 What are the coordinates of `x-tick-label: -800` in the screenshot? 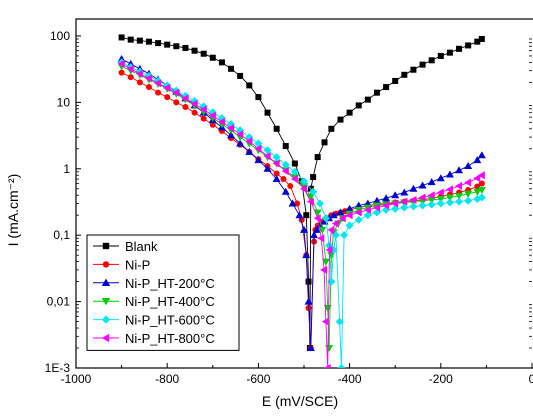 It's located at (167, 379).